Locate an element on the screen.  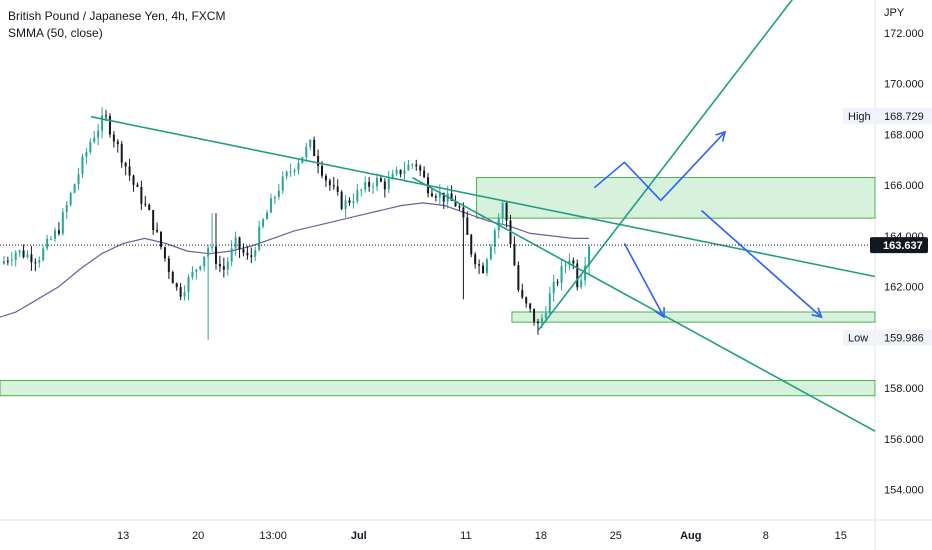
x-tick-label: 13:00 is located at coordinates (273, 536).